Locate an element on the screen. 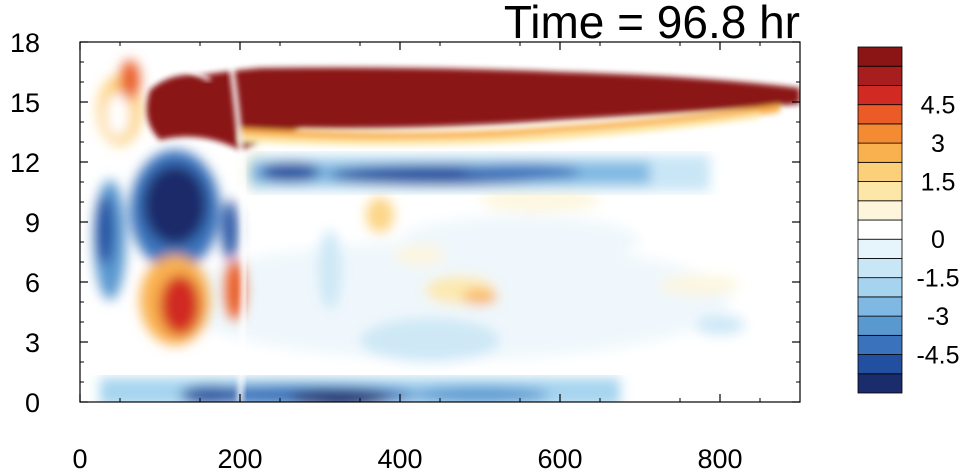 This screenshot has height=473, width=965. colorbar-label: 0 is located at coordinates (938, 240).